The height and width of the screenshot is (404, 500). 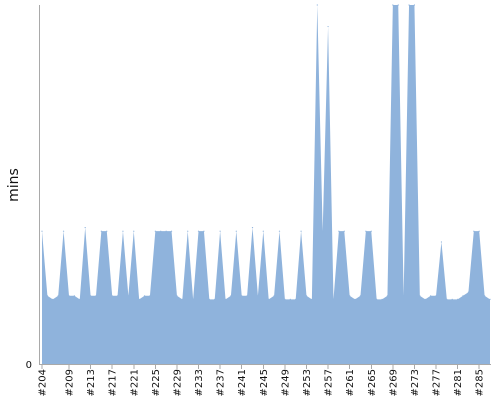 I want to click on x-tick-label: #265, so click(x=372, y=382).